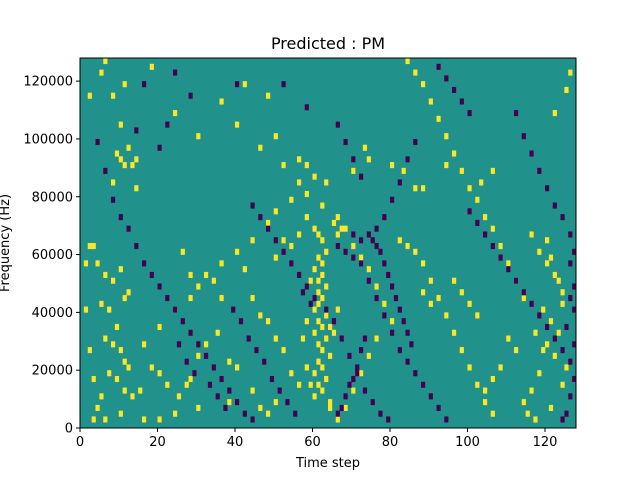 This screenshot has width=640, height=480. Describe the element at coordinates (390, 442) in the screenshot. I see `x-tick-label: 80` at that location.